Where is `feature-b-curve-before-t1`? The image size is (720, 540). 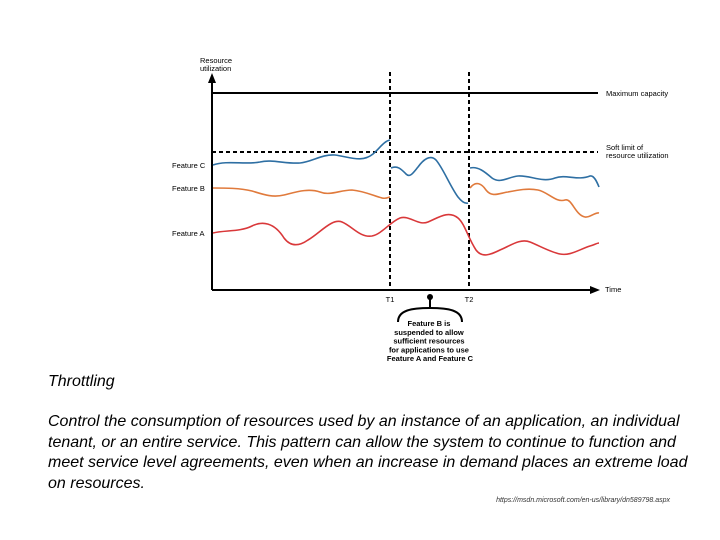
feature-b-curve-before-t1 is located at coordinates (301, 193).